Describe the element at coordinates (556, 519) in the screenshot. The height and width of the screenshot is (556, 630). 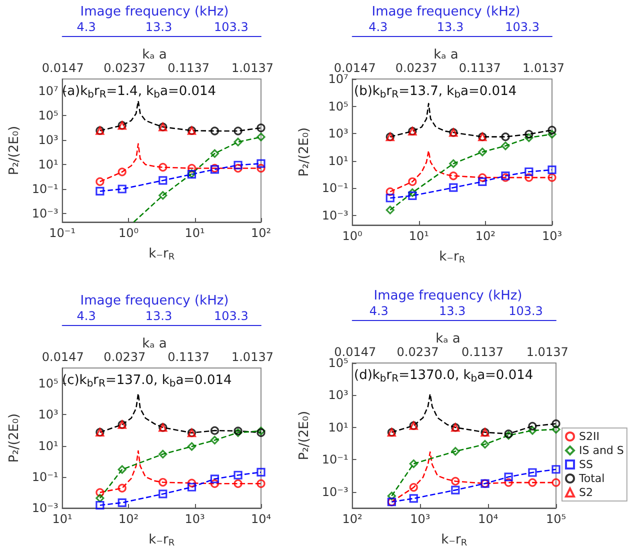
I see `x-tick-label: 10⁵` at that location.